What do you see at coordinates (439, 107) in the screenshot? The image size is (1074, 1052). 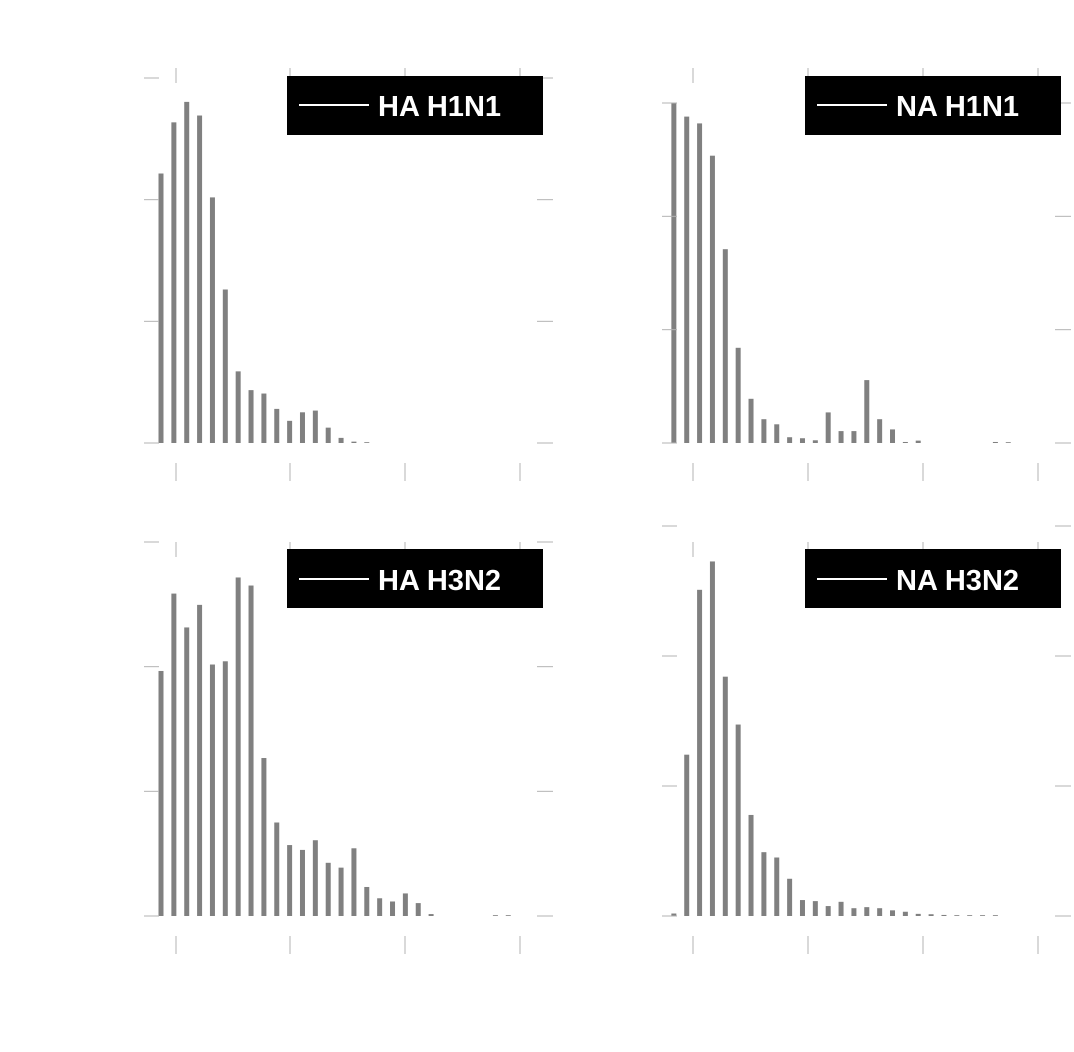 I see `legend-label: HA H1N1` at bounding box center [439, 107].